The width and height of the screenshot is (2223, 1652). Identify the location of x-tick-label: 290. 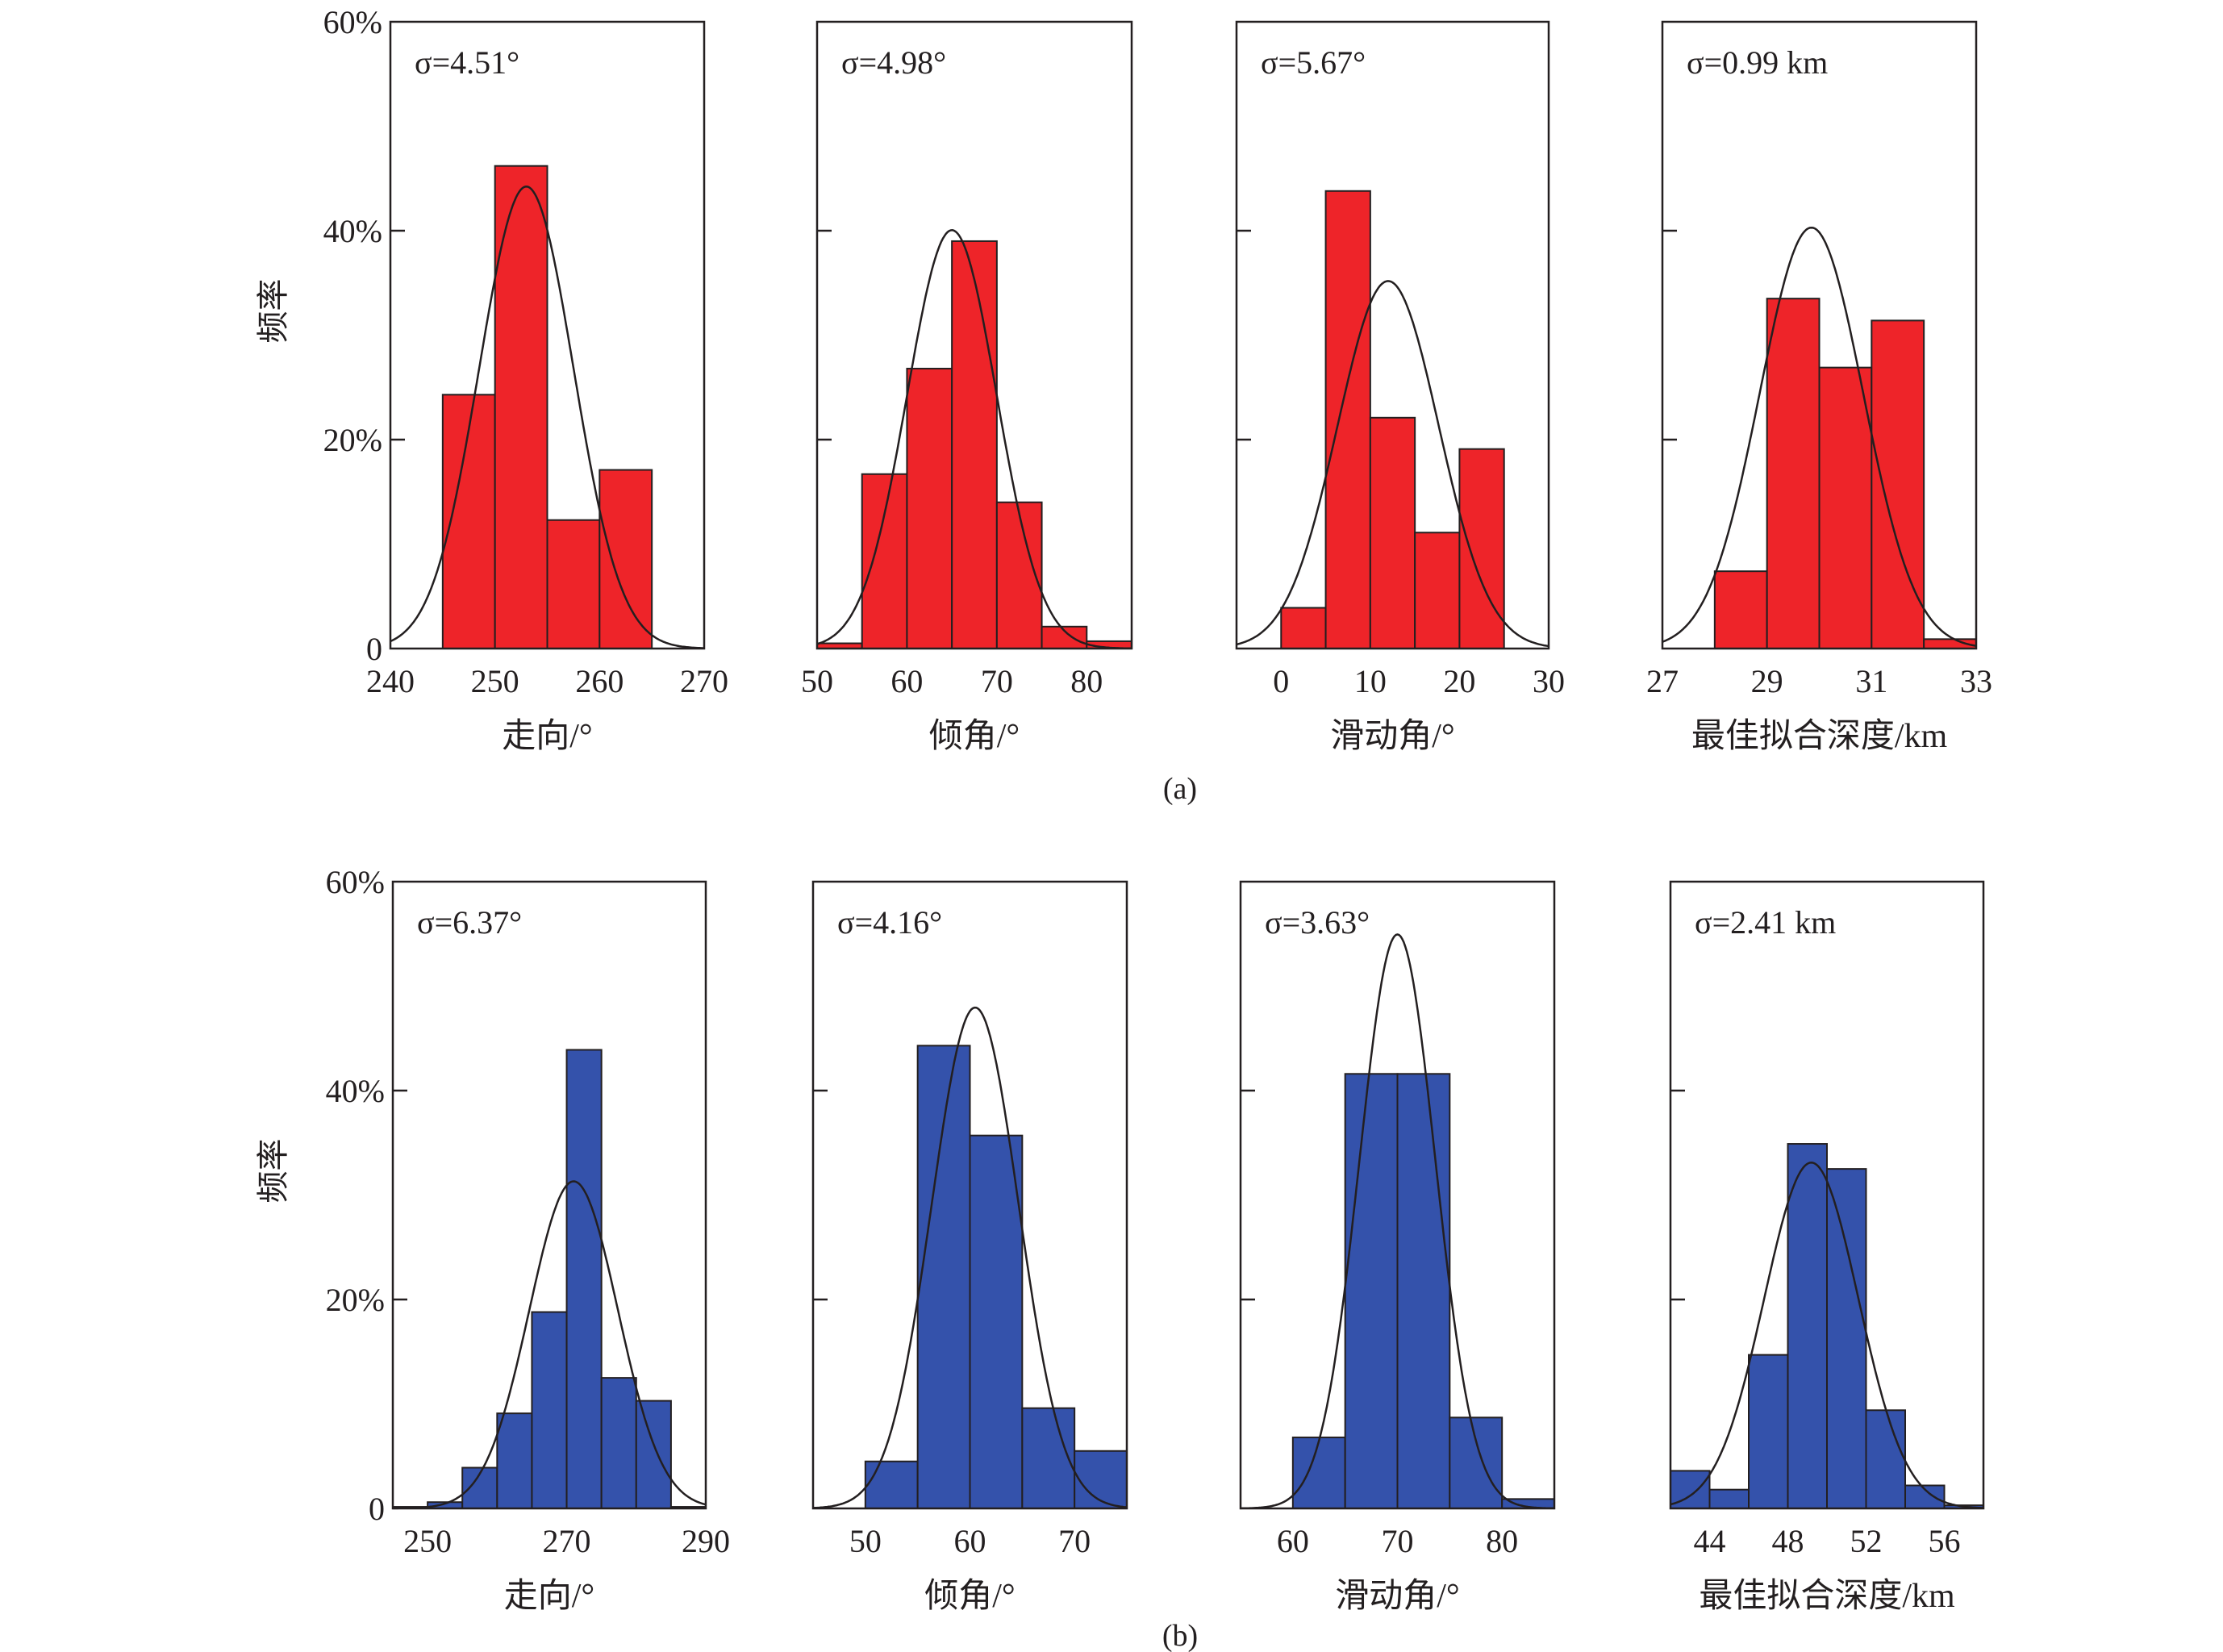
(706, 1541).